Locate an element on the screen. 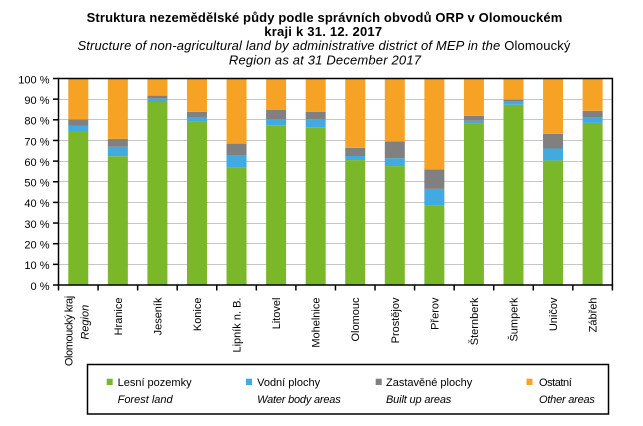 The height and width of the screenshot is (426, 643). svg-text: Ostatní is located at coordinates (555, 383).